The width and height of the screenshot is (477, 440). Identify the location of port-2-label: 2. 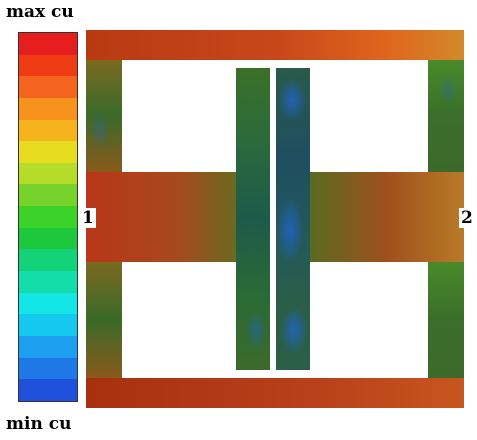
(467, 218).